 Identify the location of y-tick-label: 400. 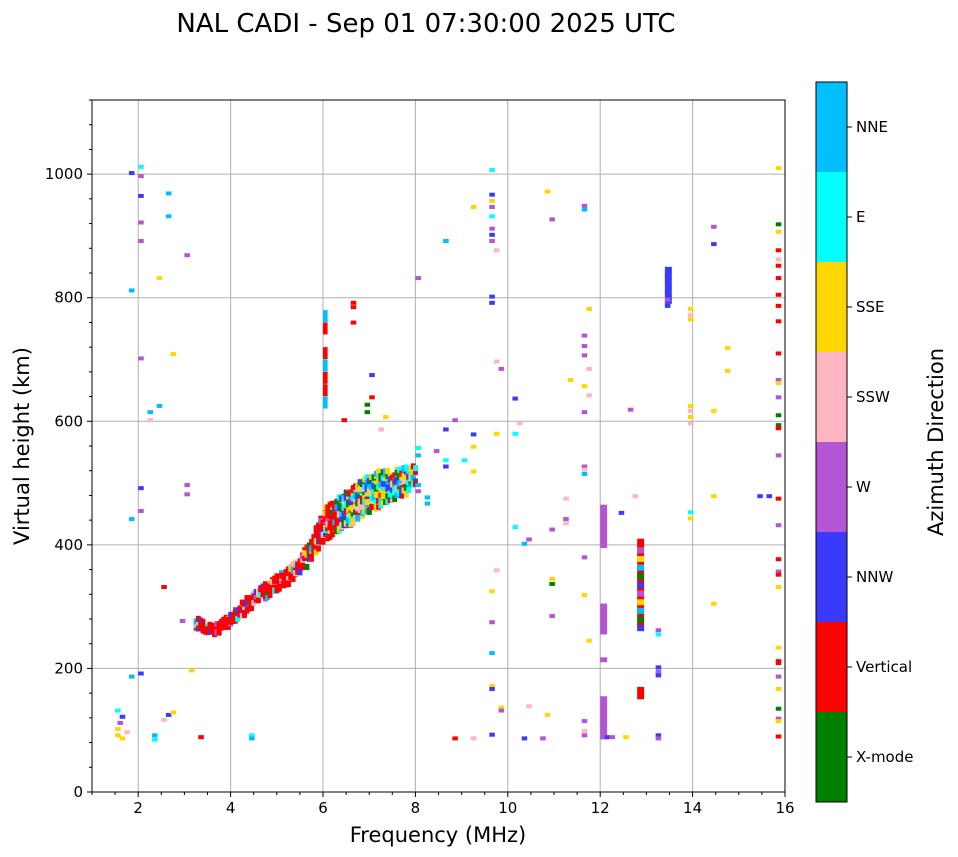
(68, 545).